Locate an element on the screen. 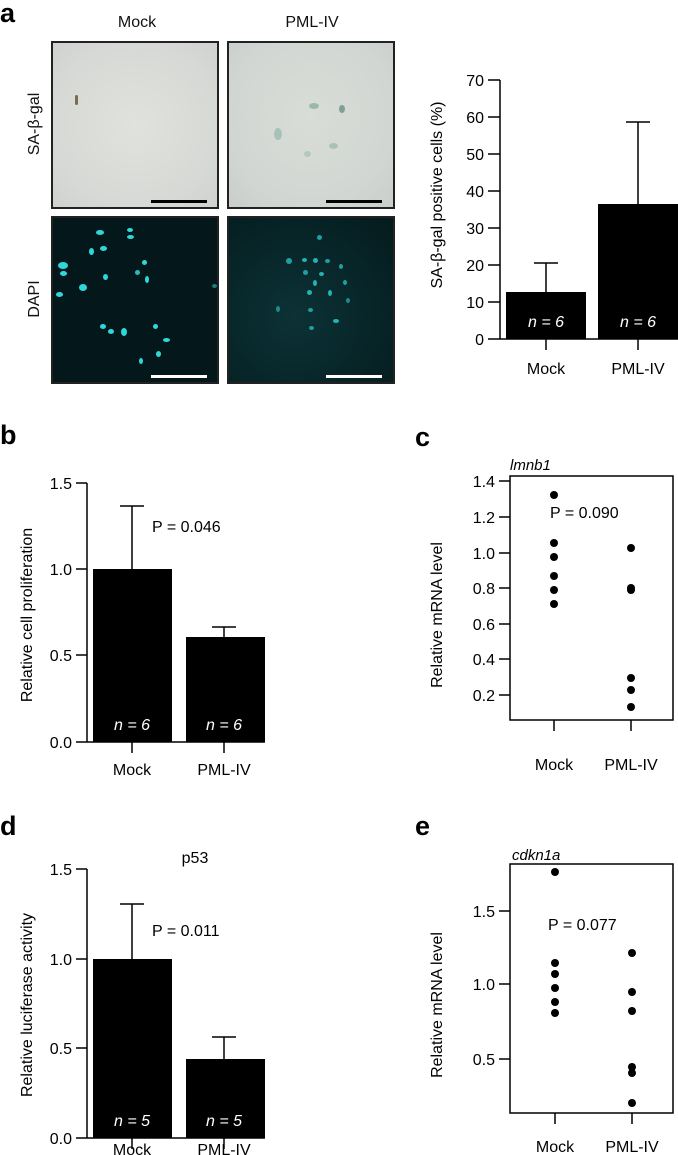 The height and width of the screenshot is (1155, 678). points-mock is located at coordinates (555, 942).